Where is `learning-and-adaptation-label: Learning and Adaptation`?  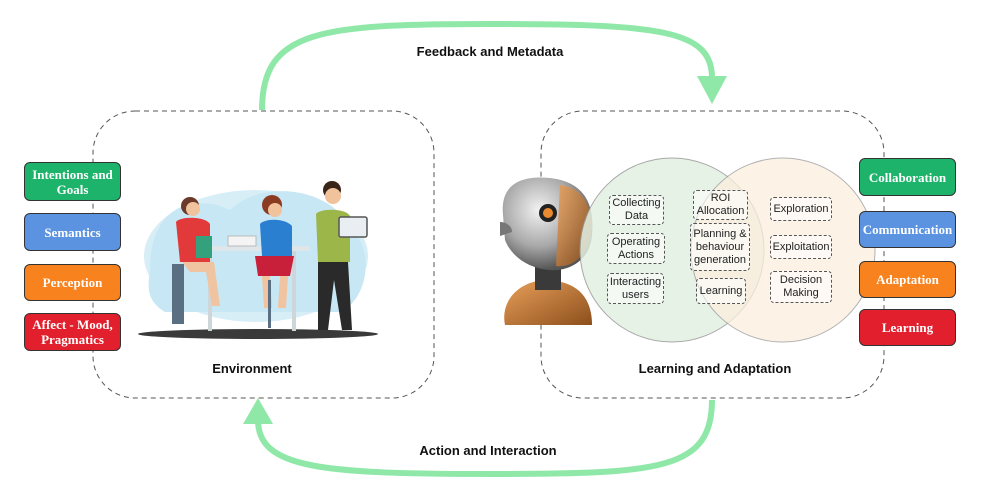 learning-and-adaptation-label: Learning and Adaptation is located at coordinates (715, 368).